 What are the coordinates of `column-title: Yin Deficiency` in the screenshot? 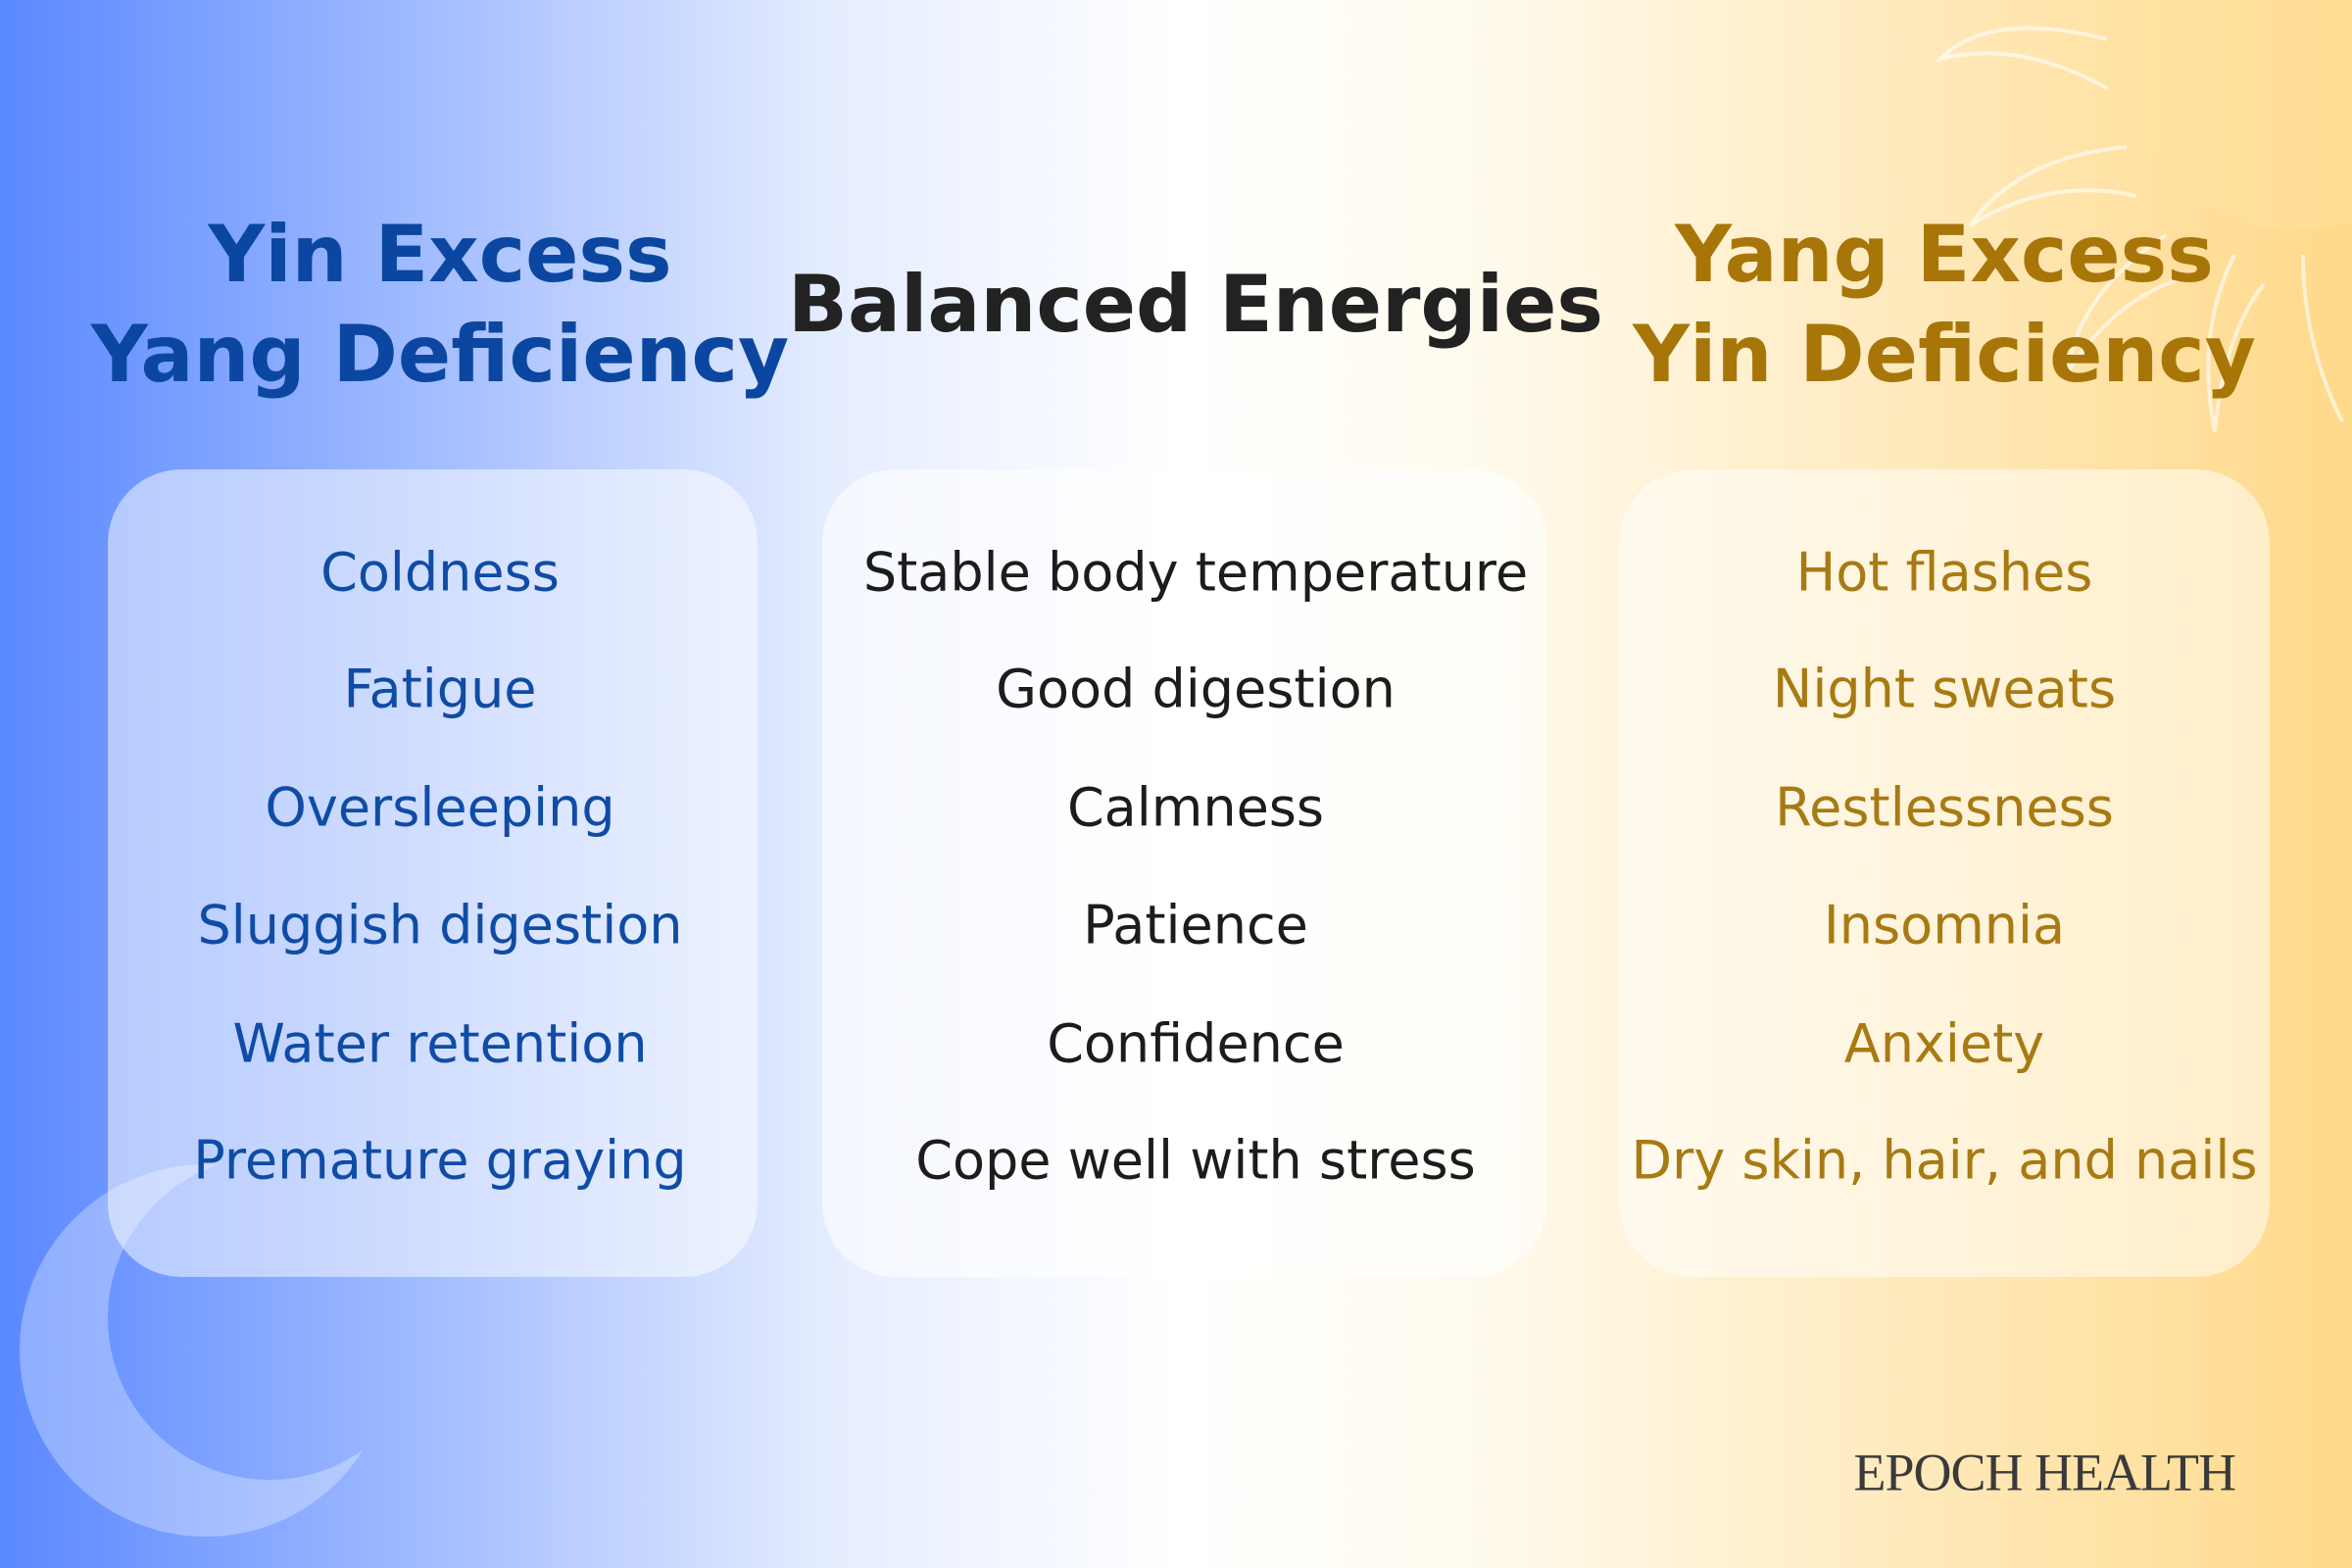 It's located at (1944, 354).